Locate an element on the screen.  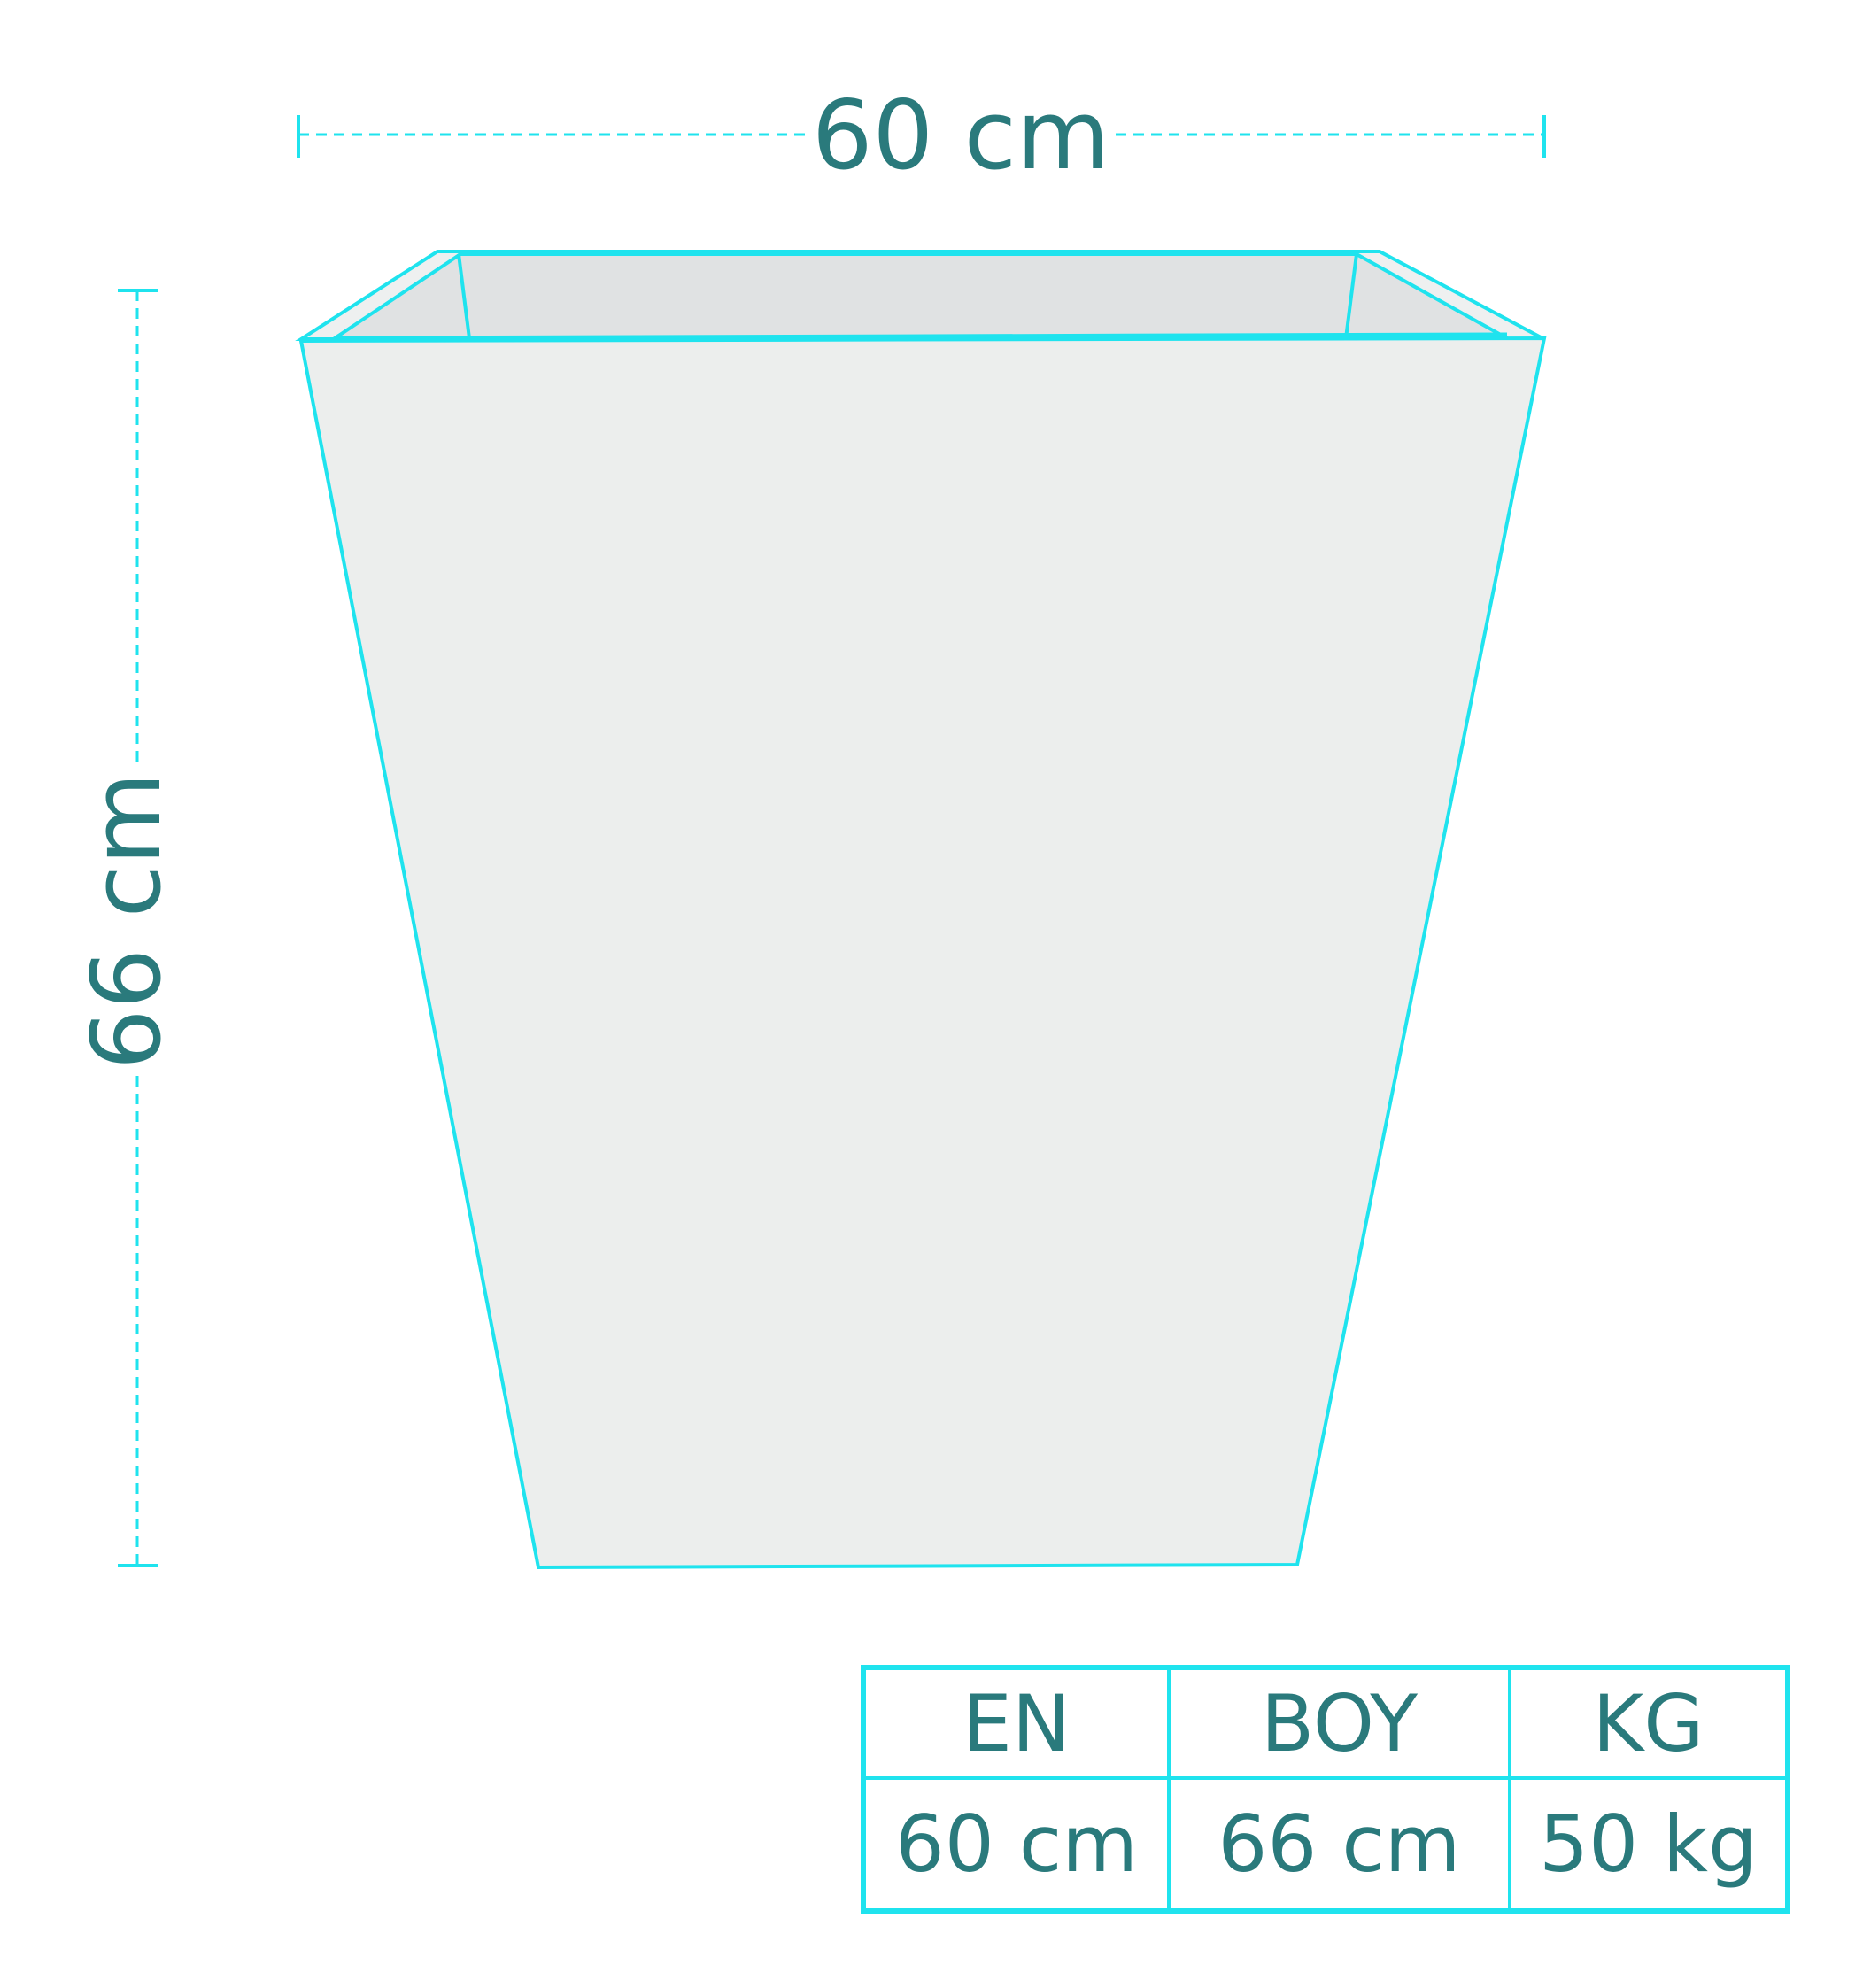
header-boy: BOY is located at coordinates (1339, 1723).